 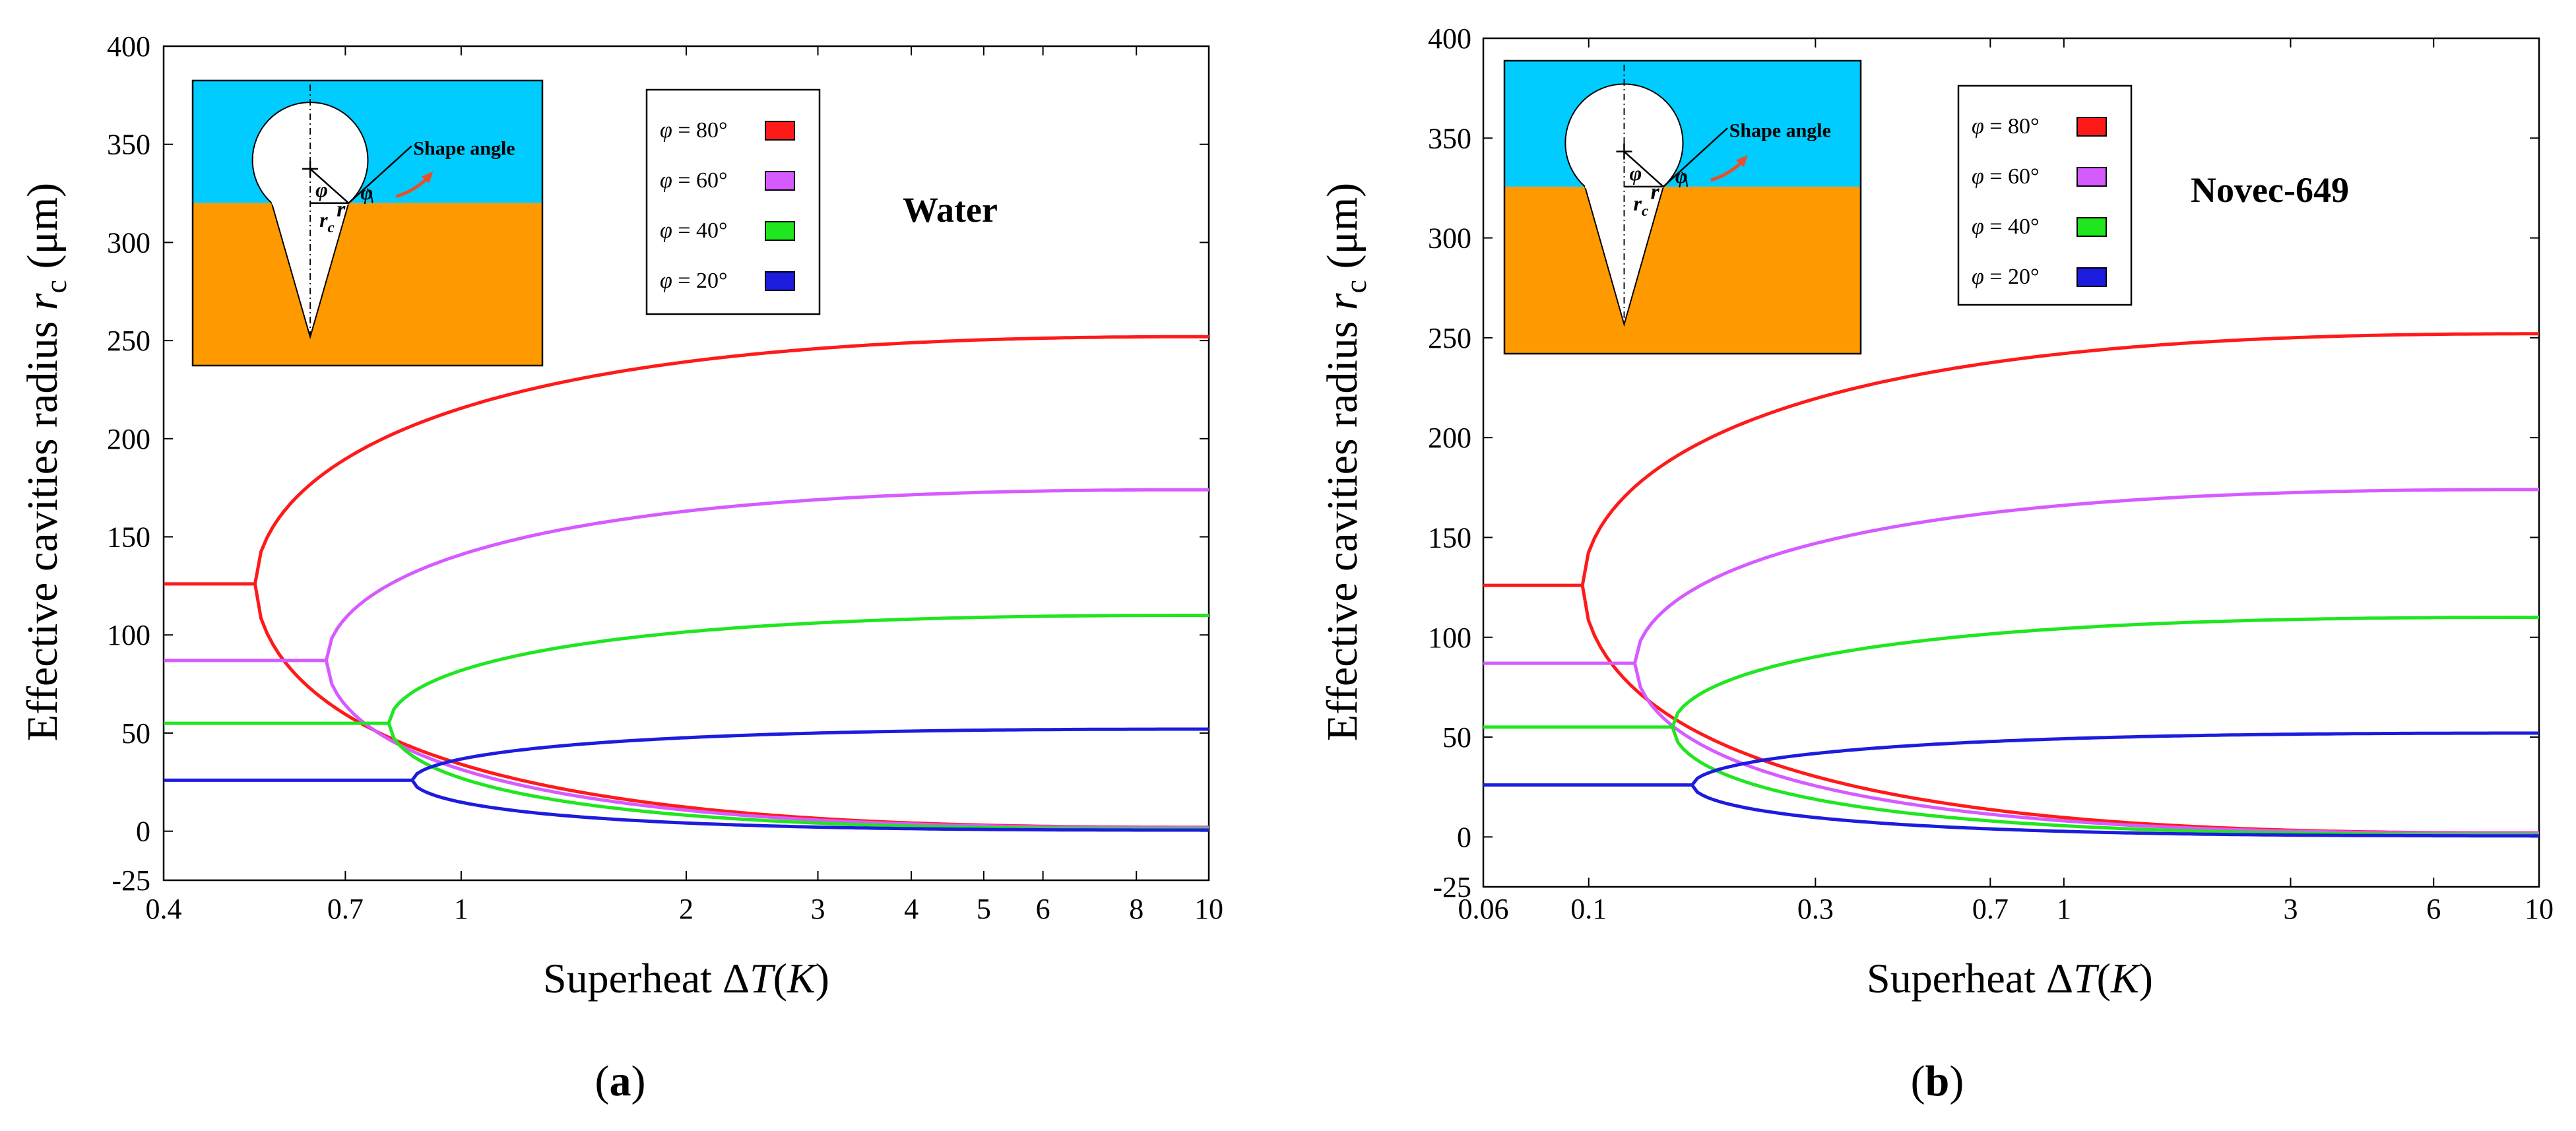 I want to click on panel-label: (b), so click(x=1937, y=1081).